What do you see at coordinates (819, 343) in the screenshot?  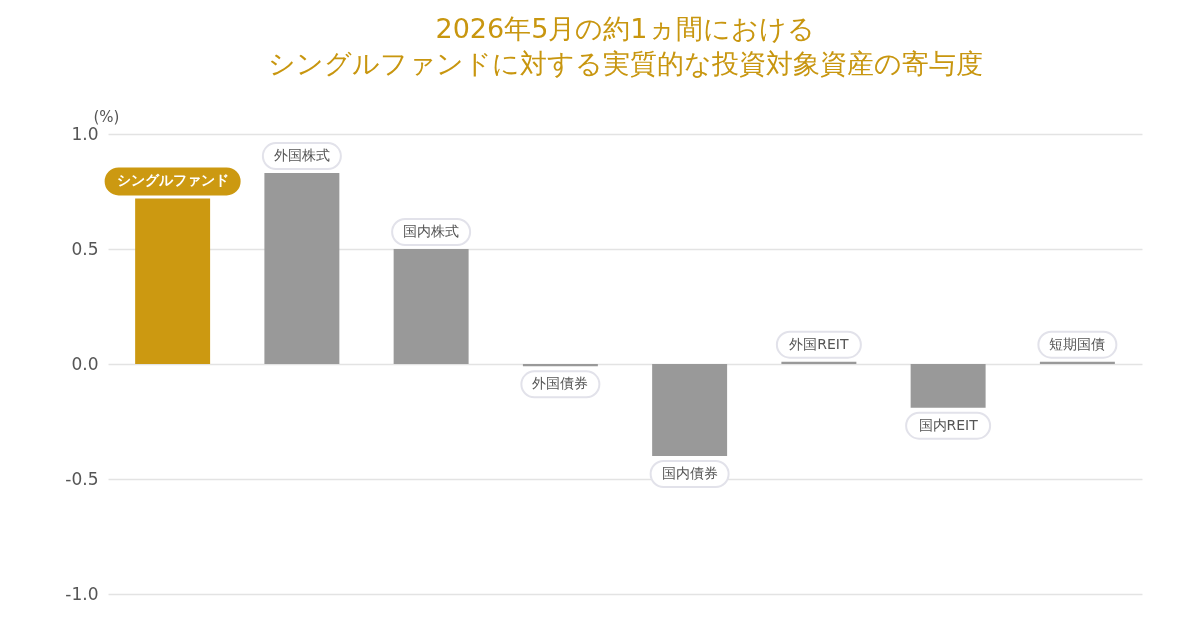 I see `x-tick-label: 外国REIT` at bounding box center [819, 343].